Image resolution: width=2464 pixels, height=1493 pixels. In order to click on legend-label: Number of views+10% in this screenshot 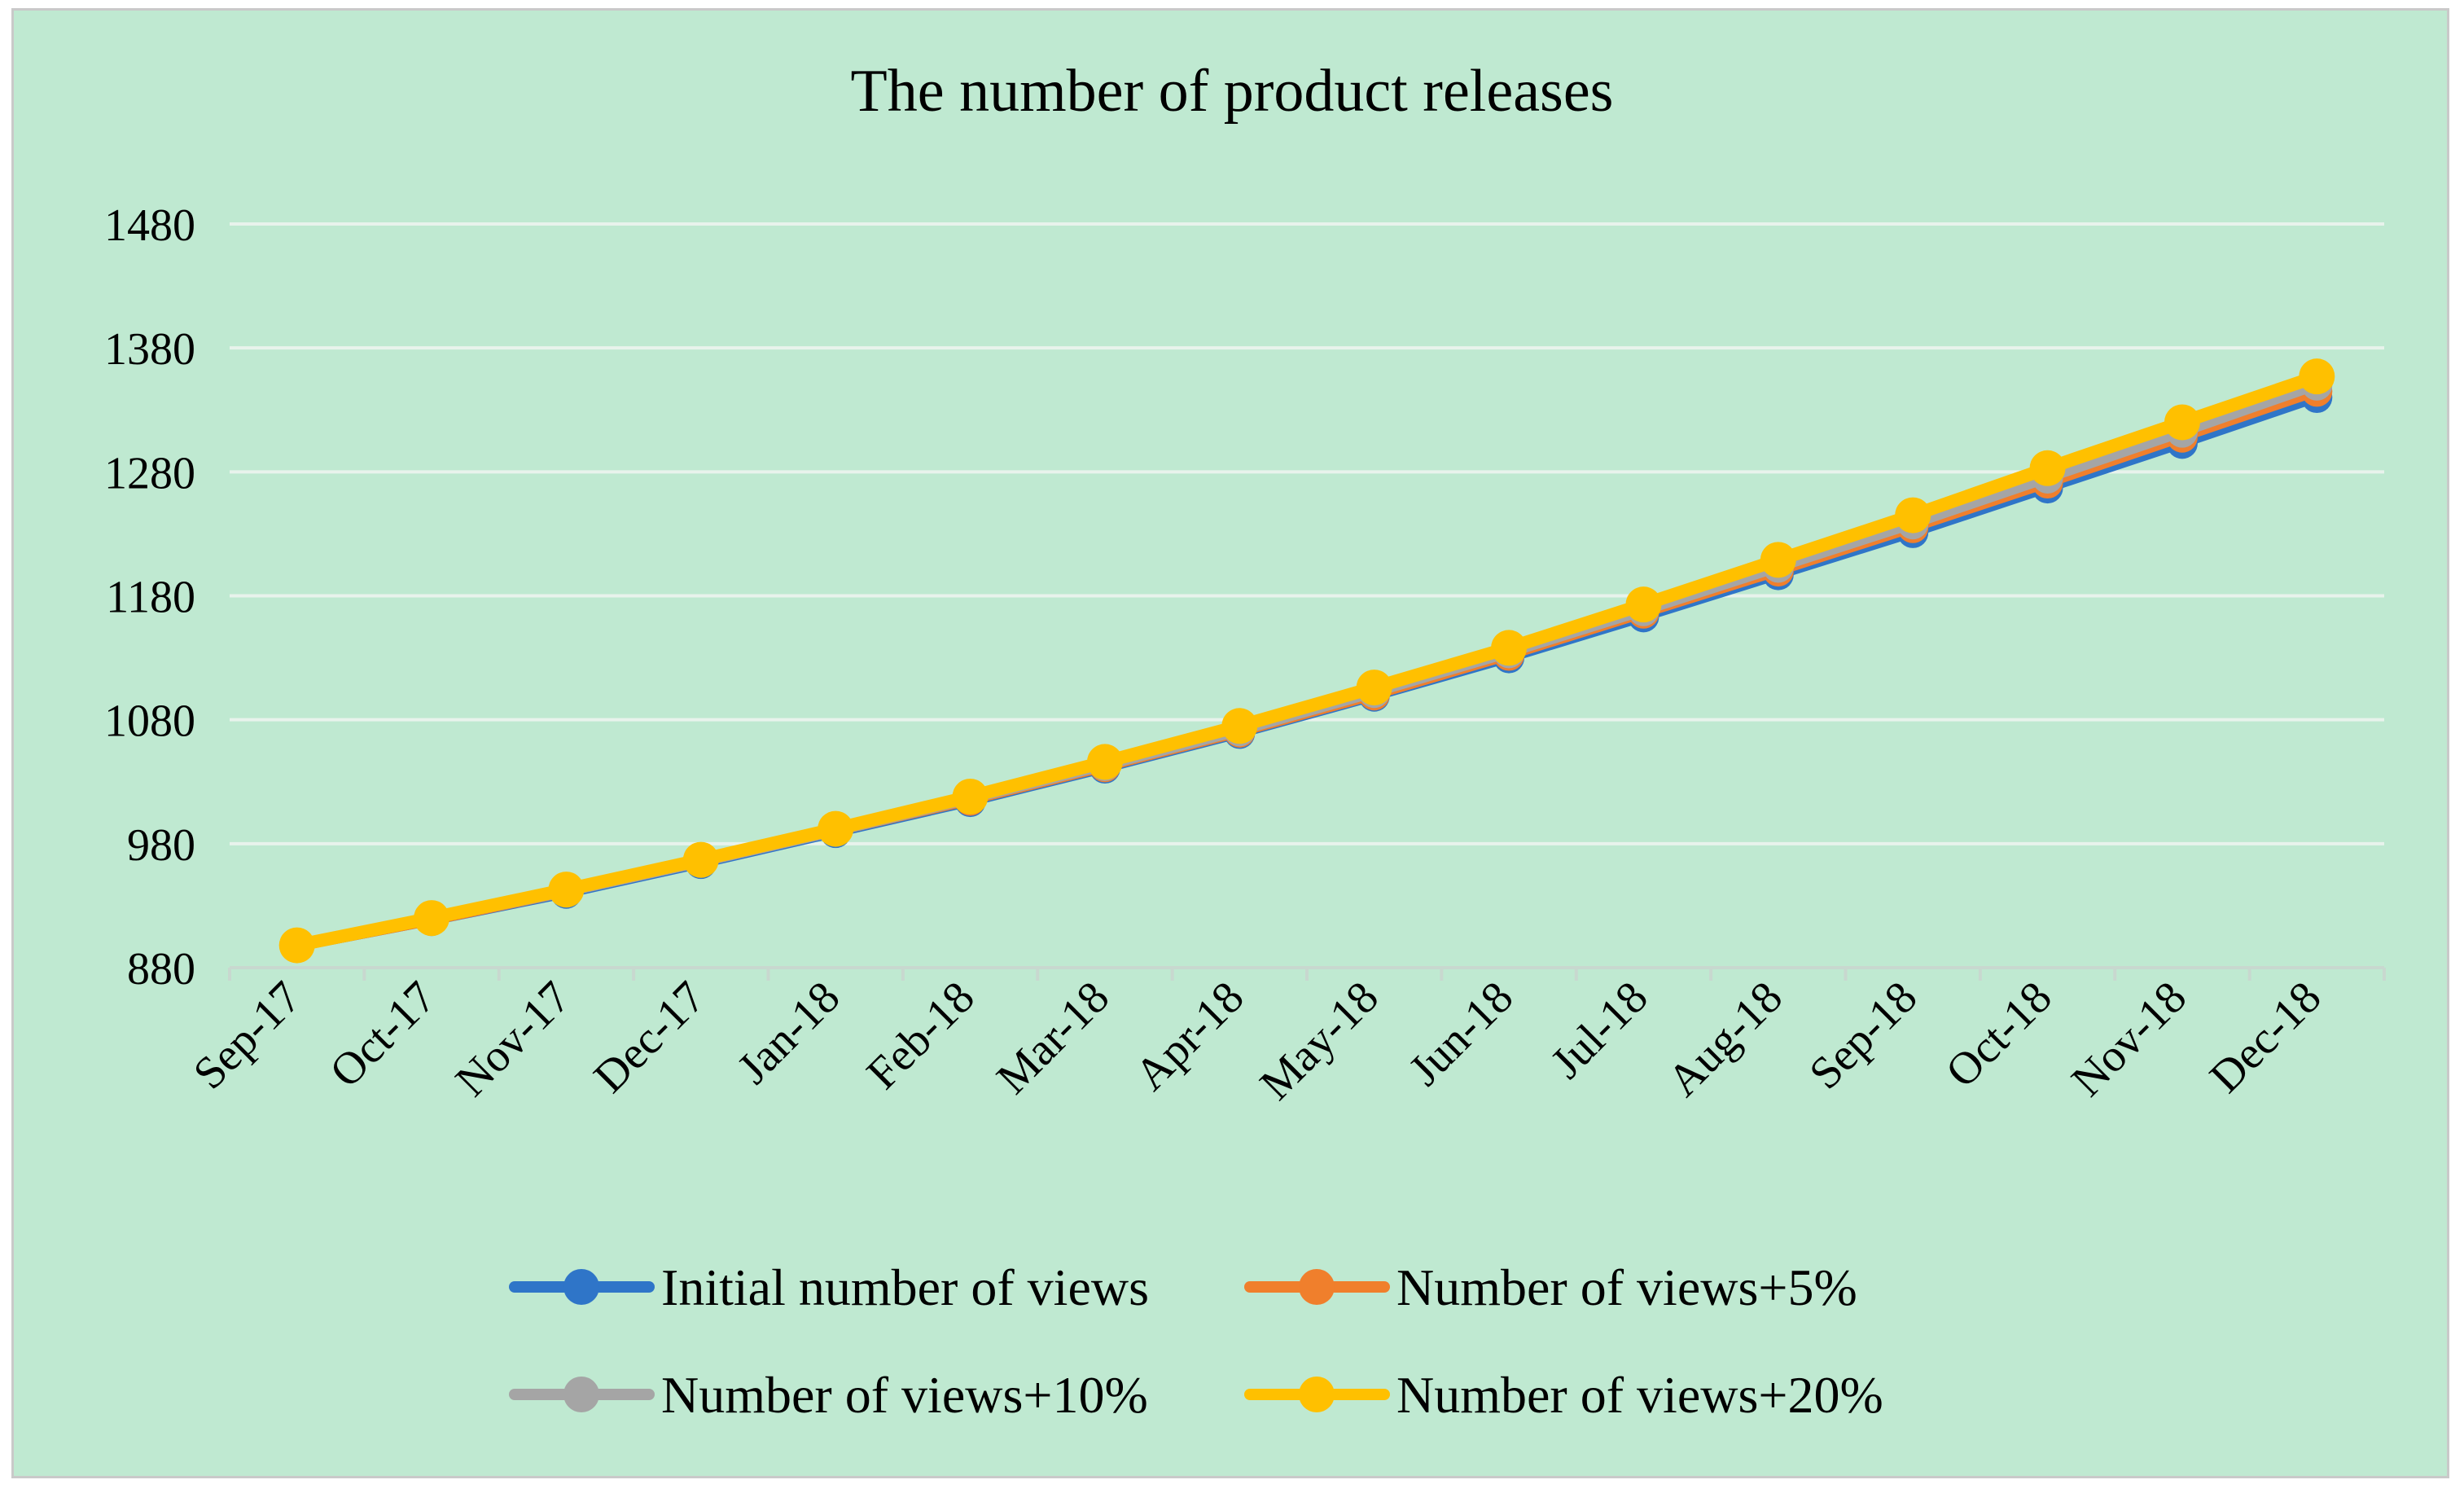, I will do `click(904, 1395)`.